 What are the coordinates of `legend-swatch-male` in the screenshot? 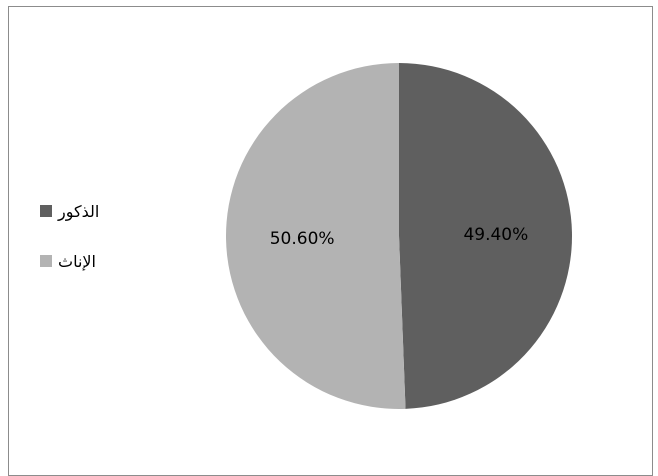 It's located at (46, 211).